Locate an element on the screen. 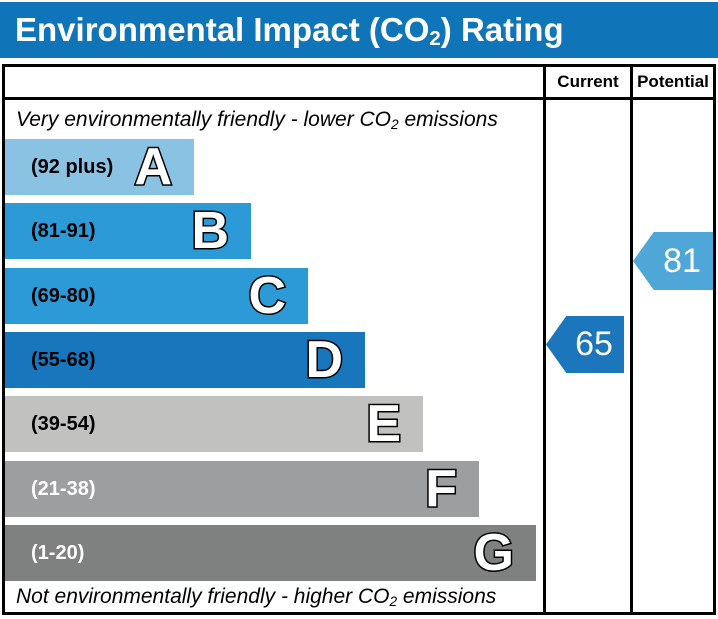 The height and width of the screenshot is (619, 718). band-bar-b: (81-91) B is located at coordinates (128, 231).